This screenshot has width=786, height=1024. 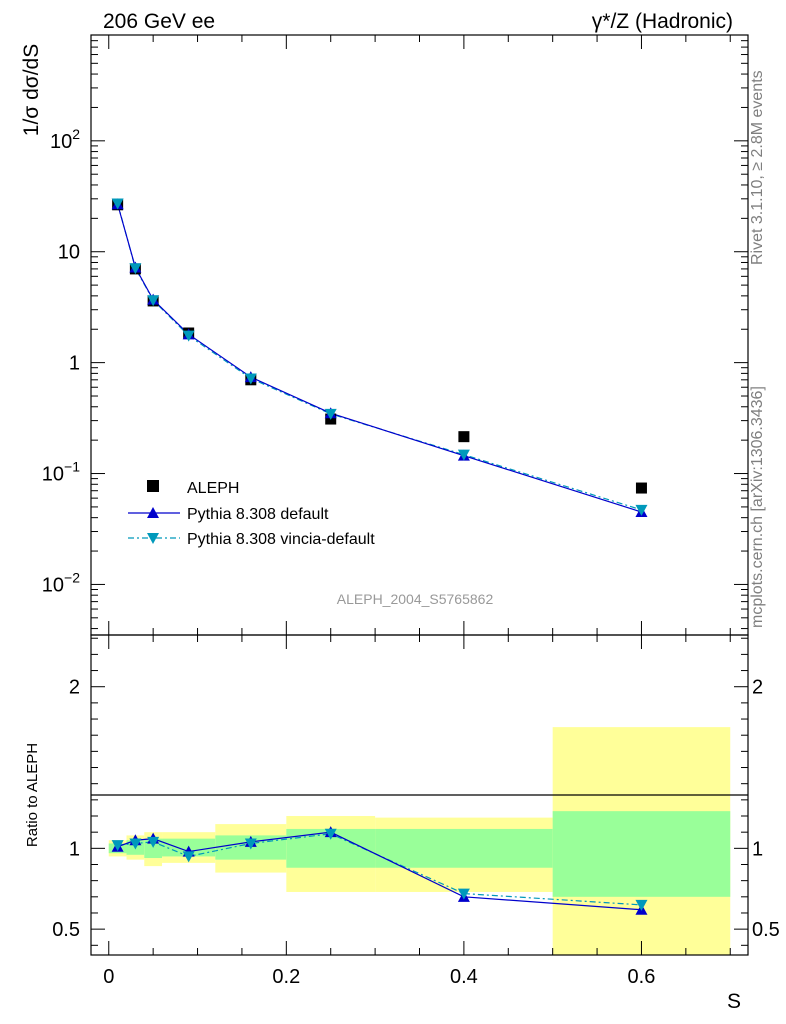 What do you see at coordinates (153, 538) in the screenshot?
I see `legend-vincia-marker` at bounding box center [153, 538].